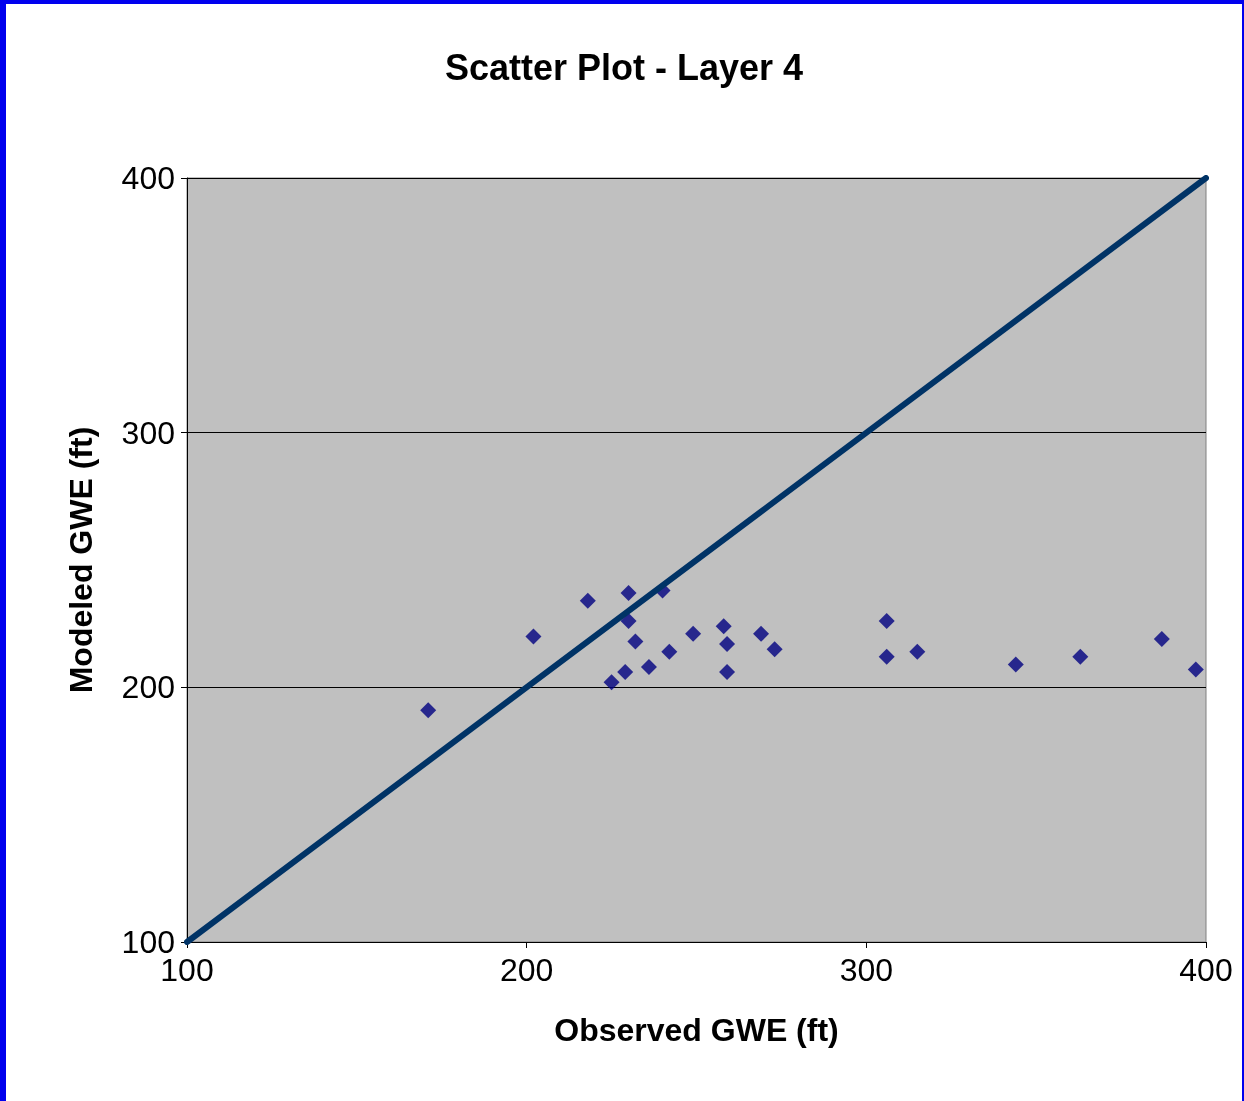 Image resolution: width=1244 pixels, height=1101 pixels. Describe the element at coordinates (148, 432) in the screenshot. I see `y-tick-label: 300` at that location.